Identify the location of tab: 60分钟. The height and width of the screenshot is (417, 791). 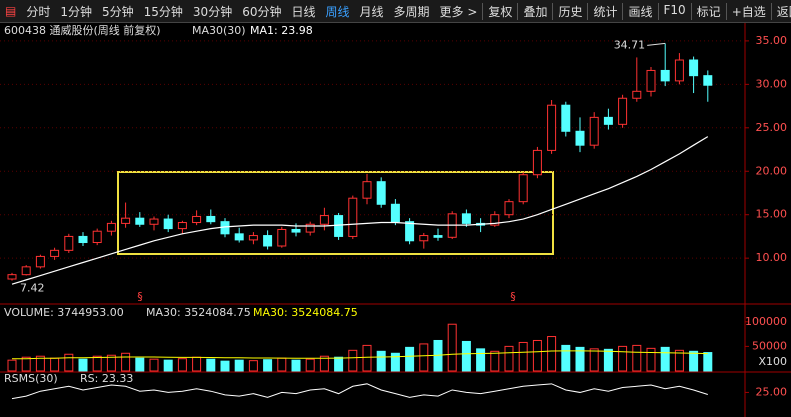
(262, 11).